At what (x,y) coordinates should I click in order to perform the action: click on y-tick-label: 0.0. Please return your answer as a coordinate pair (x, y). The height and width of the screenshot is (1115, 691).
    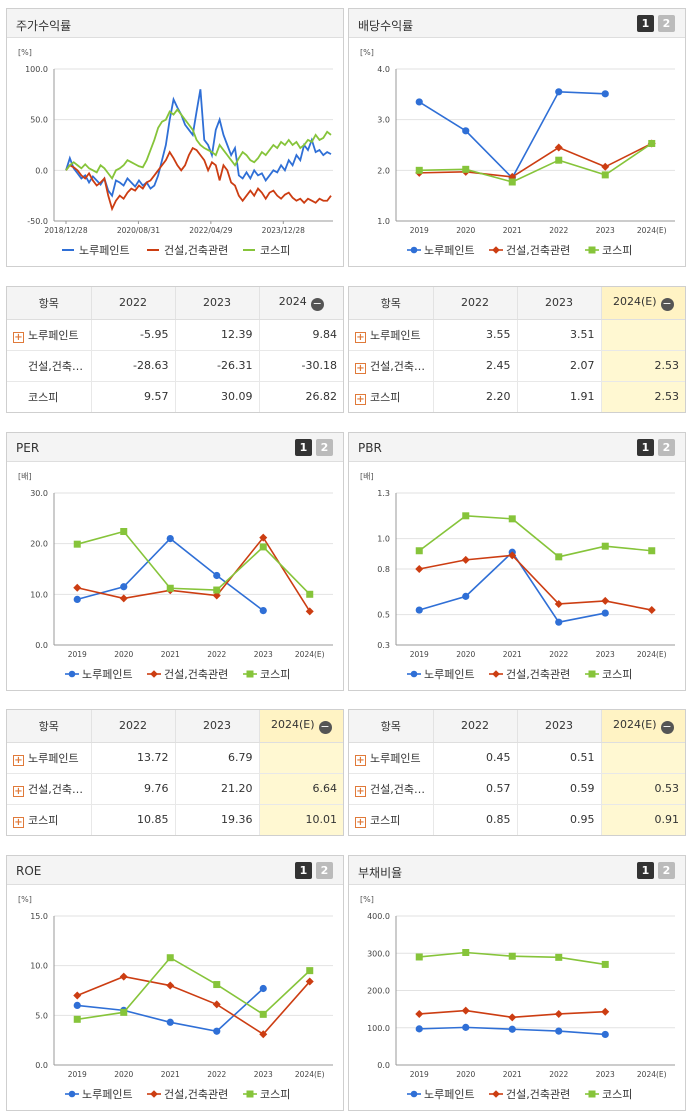
    Looking at the image, I should click on (41, 170).